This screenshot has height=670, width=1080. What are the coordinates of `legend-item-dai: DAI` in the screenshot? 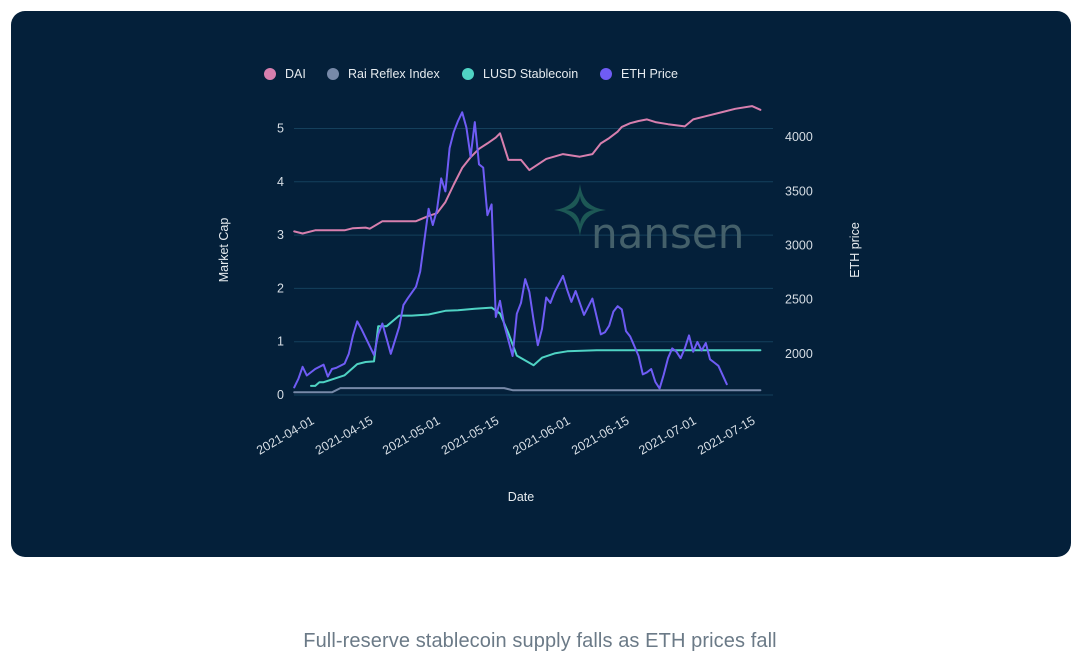 It's located at (285, 74).